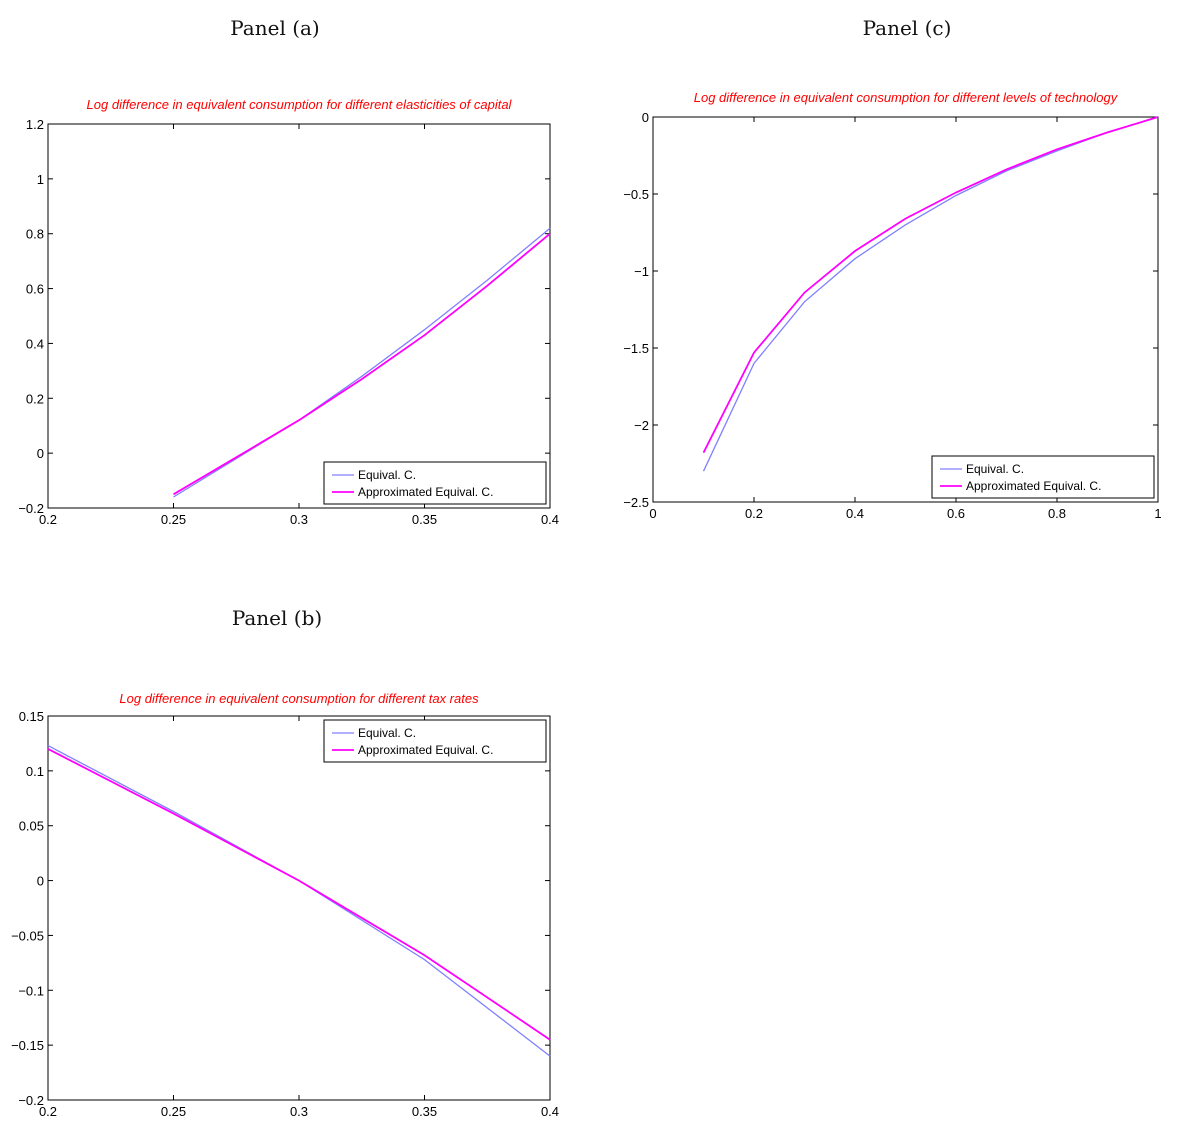  I want to click on chart-b-ytick-label: −0.2, so click(31, 1100).